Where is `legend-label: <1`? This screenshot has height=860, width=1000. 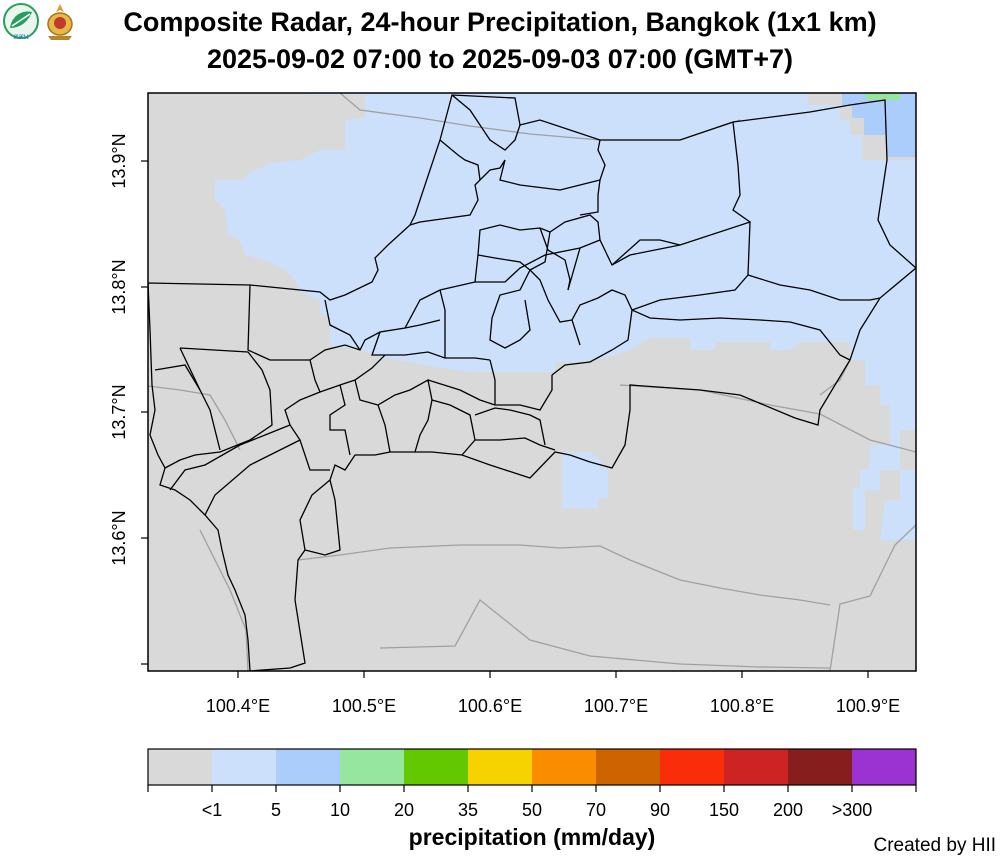 legend-label: <1 is located at coordinates (212, 810).